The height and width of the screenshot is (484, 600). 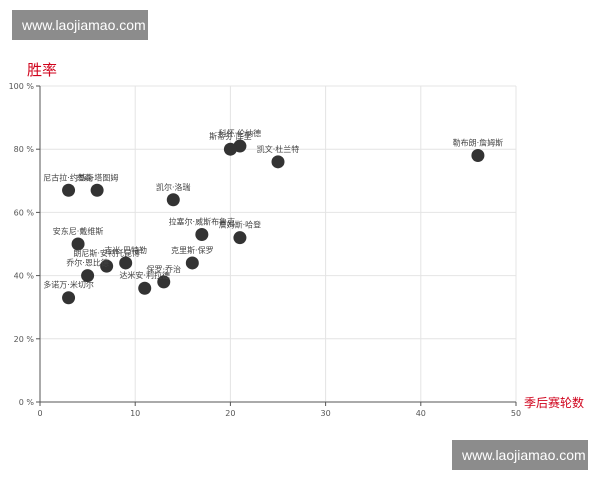 I want to click on data-point-label: 保罗·乔治, so click(x=163, y=269).